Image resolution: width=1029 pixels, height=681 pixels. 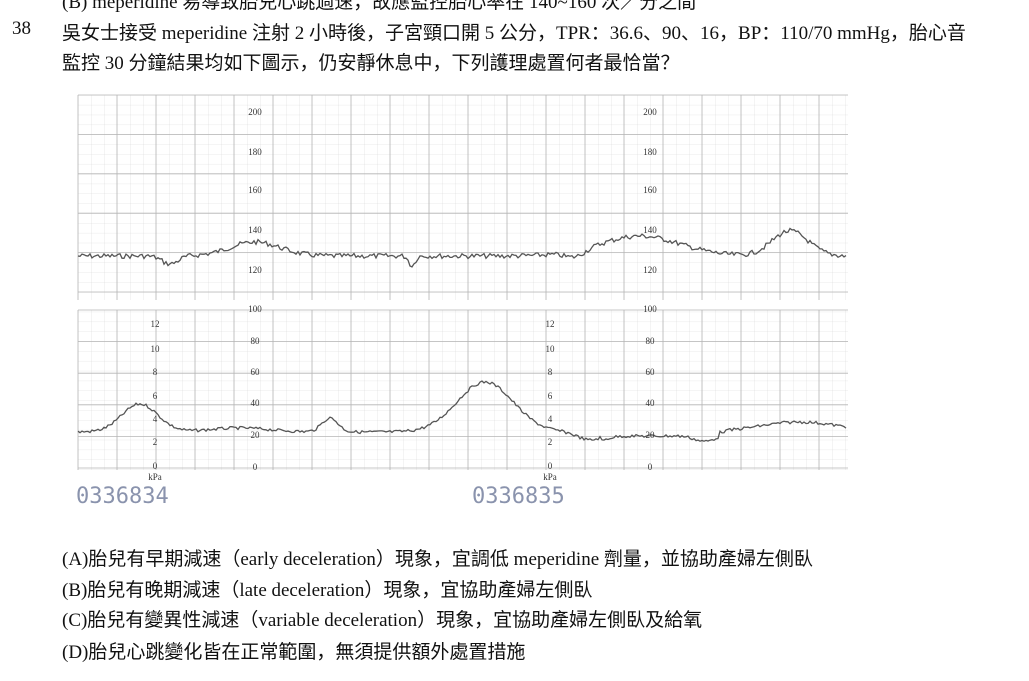 I want to click on serial: 0336835, so click(x=518, y=496).